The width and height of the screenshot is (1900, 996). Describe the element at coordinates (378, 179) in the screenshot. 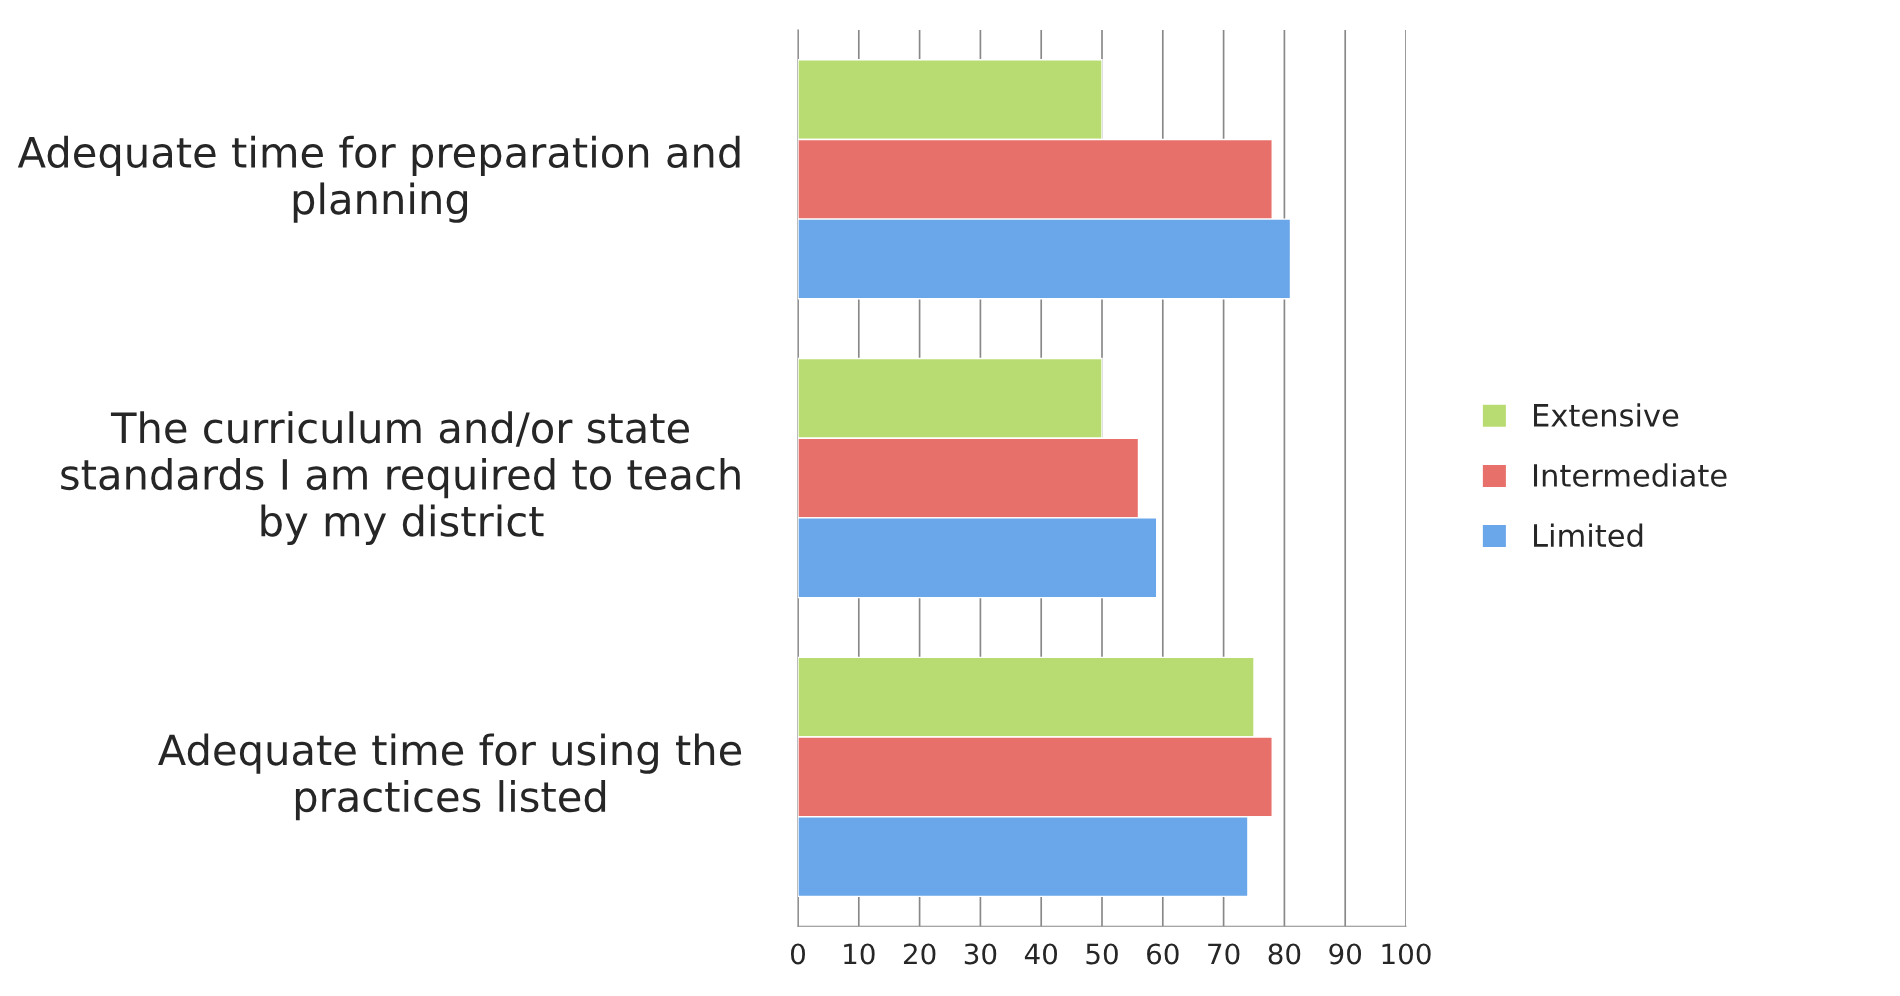

I see `y-tick-label: Adequate time for preparation and planning` at that location.